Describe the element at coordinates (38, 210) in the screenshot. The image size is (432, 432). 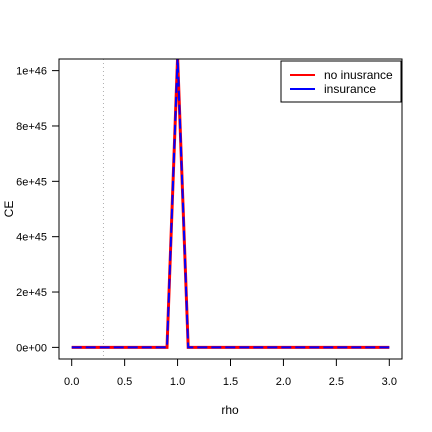
I see `y-axis: 0e+00 2e+45 4e+45 6e+45 8e+45 1e+46` at that location.